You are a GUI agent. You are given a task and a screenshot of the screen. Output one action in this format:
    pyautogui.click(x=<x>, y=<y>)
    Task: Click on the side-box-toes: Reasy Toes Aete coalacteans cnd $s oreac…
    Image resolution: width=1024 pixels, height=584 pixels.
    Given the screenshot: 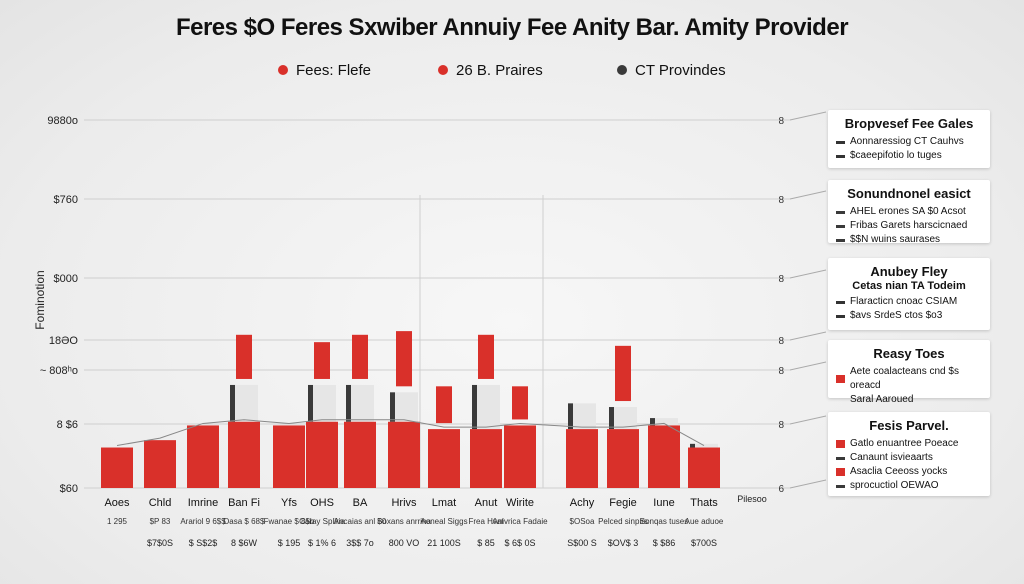 What is the action you would take?
    pyautogui.click(x=909, y=372)
    